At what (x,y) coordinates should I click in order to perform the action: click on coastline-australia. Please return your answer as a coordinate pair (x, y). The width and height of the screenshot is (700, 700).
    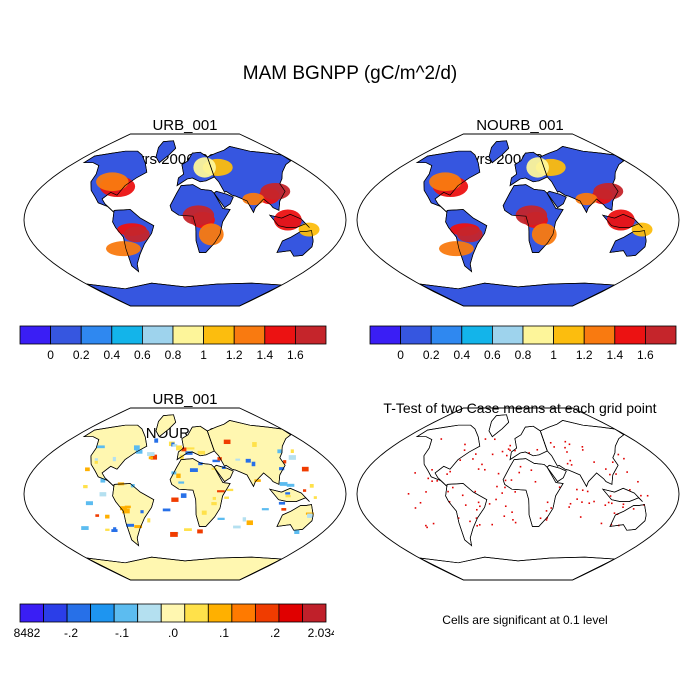
    Looking at the image, I should click on (628, 243).